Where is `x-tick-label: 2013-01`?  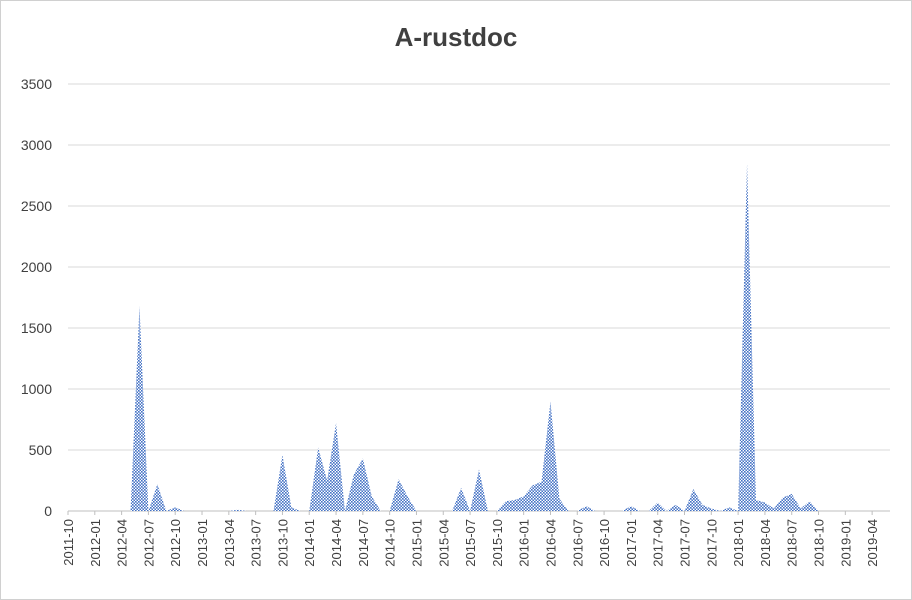 x-tick-label: 2013-01 is located at coordinates (202, 543).